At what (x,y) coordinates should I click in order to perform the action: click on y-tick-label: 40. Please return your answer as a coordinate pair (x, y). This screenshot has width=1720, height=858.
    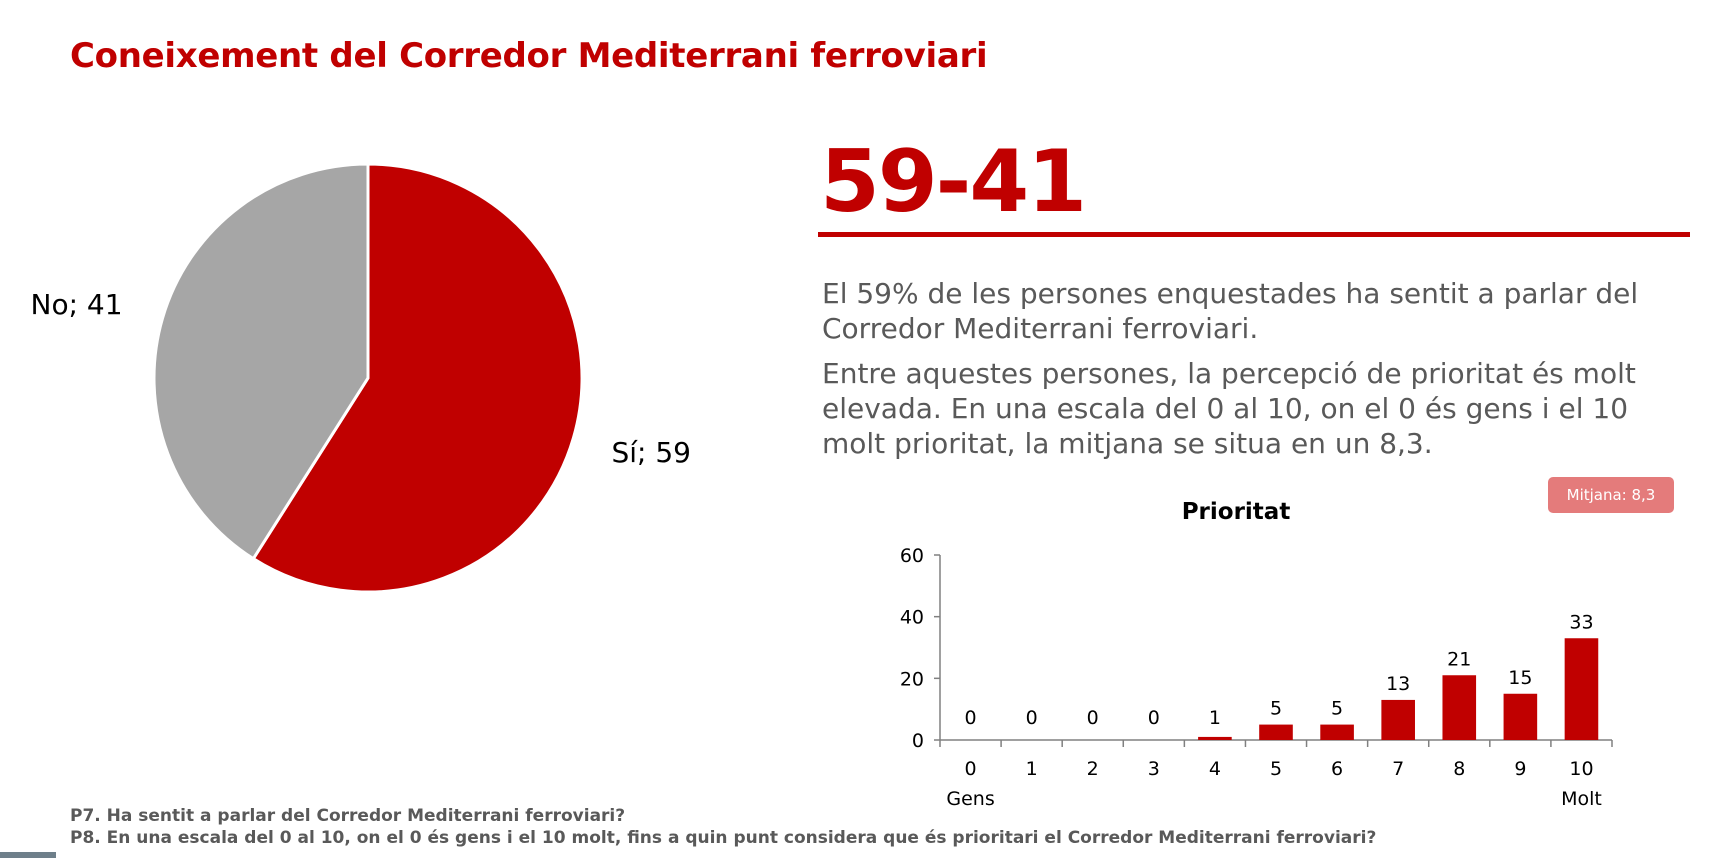
    Looking at the image, I should click on (912, 618).